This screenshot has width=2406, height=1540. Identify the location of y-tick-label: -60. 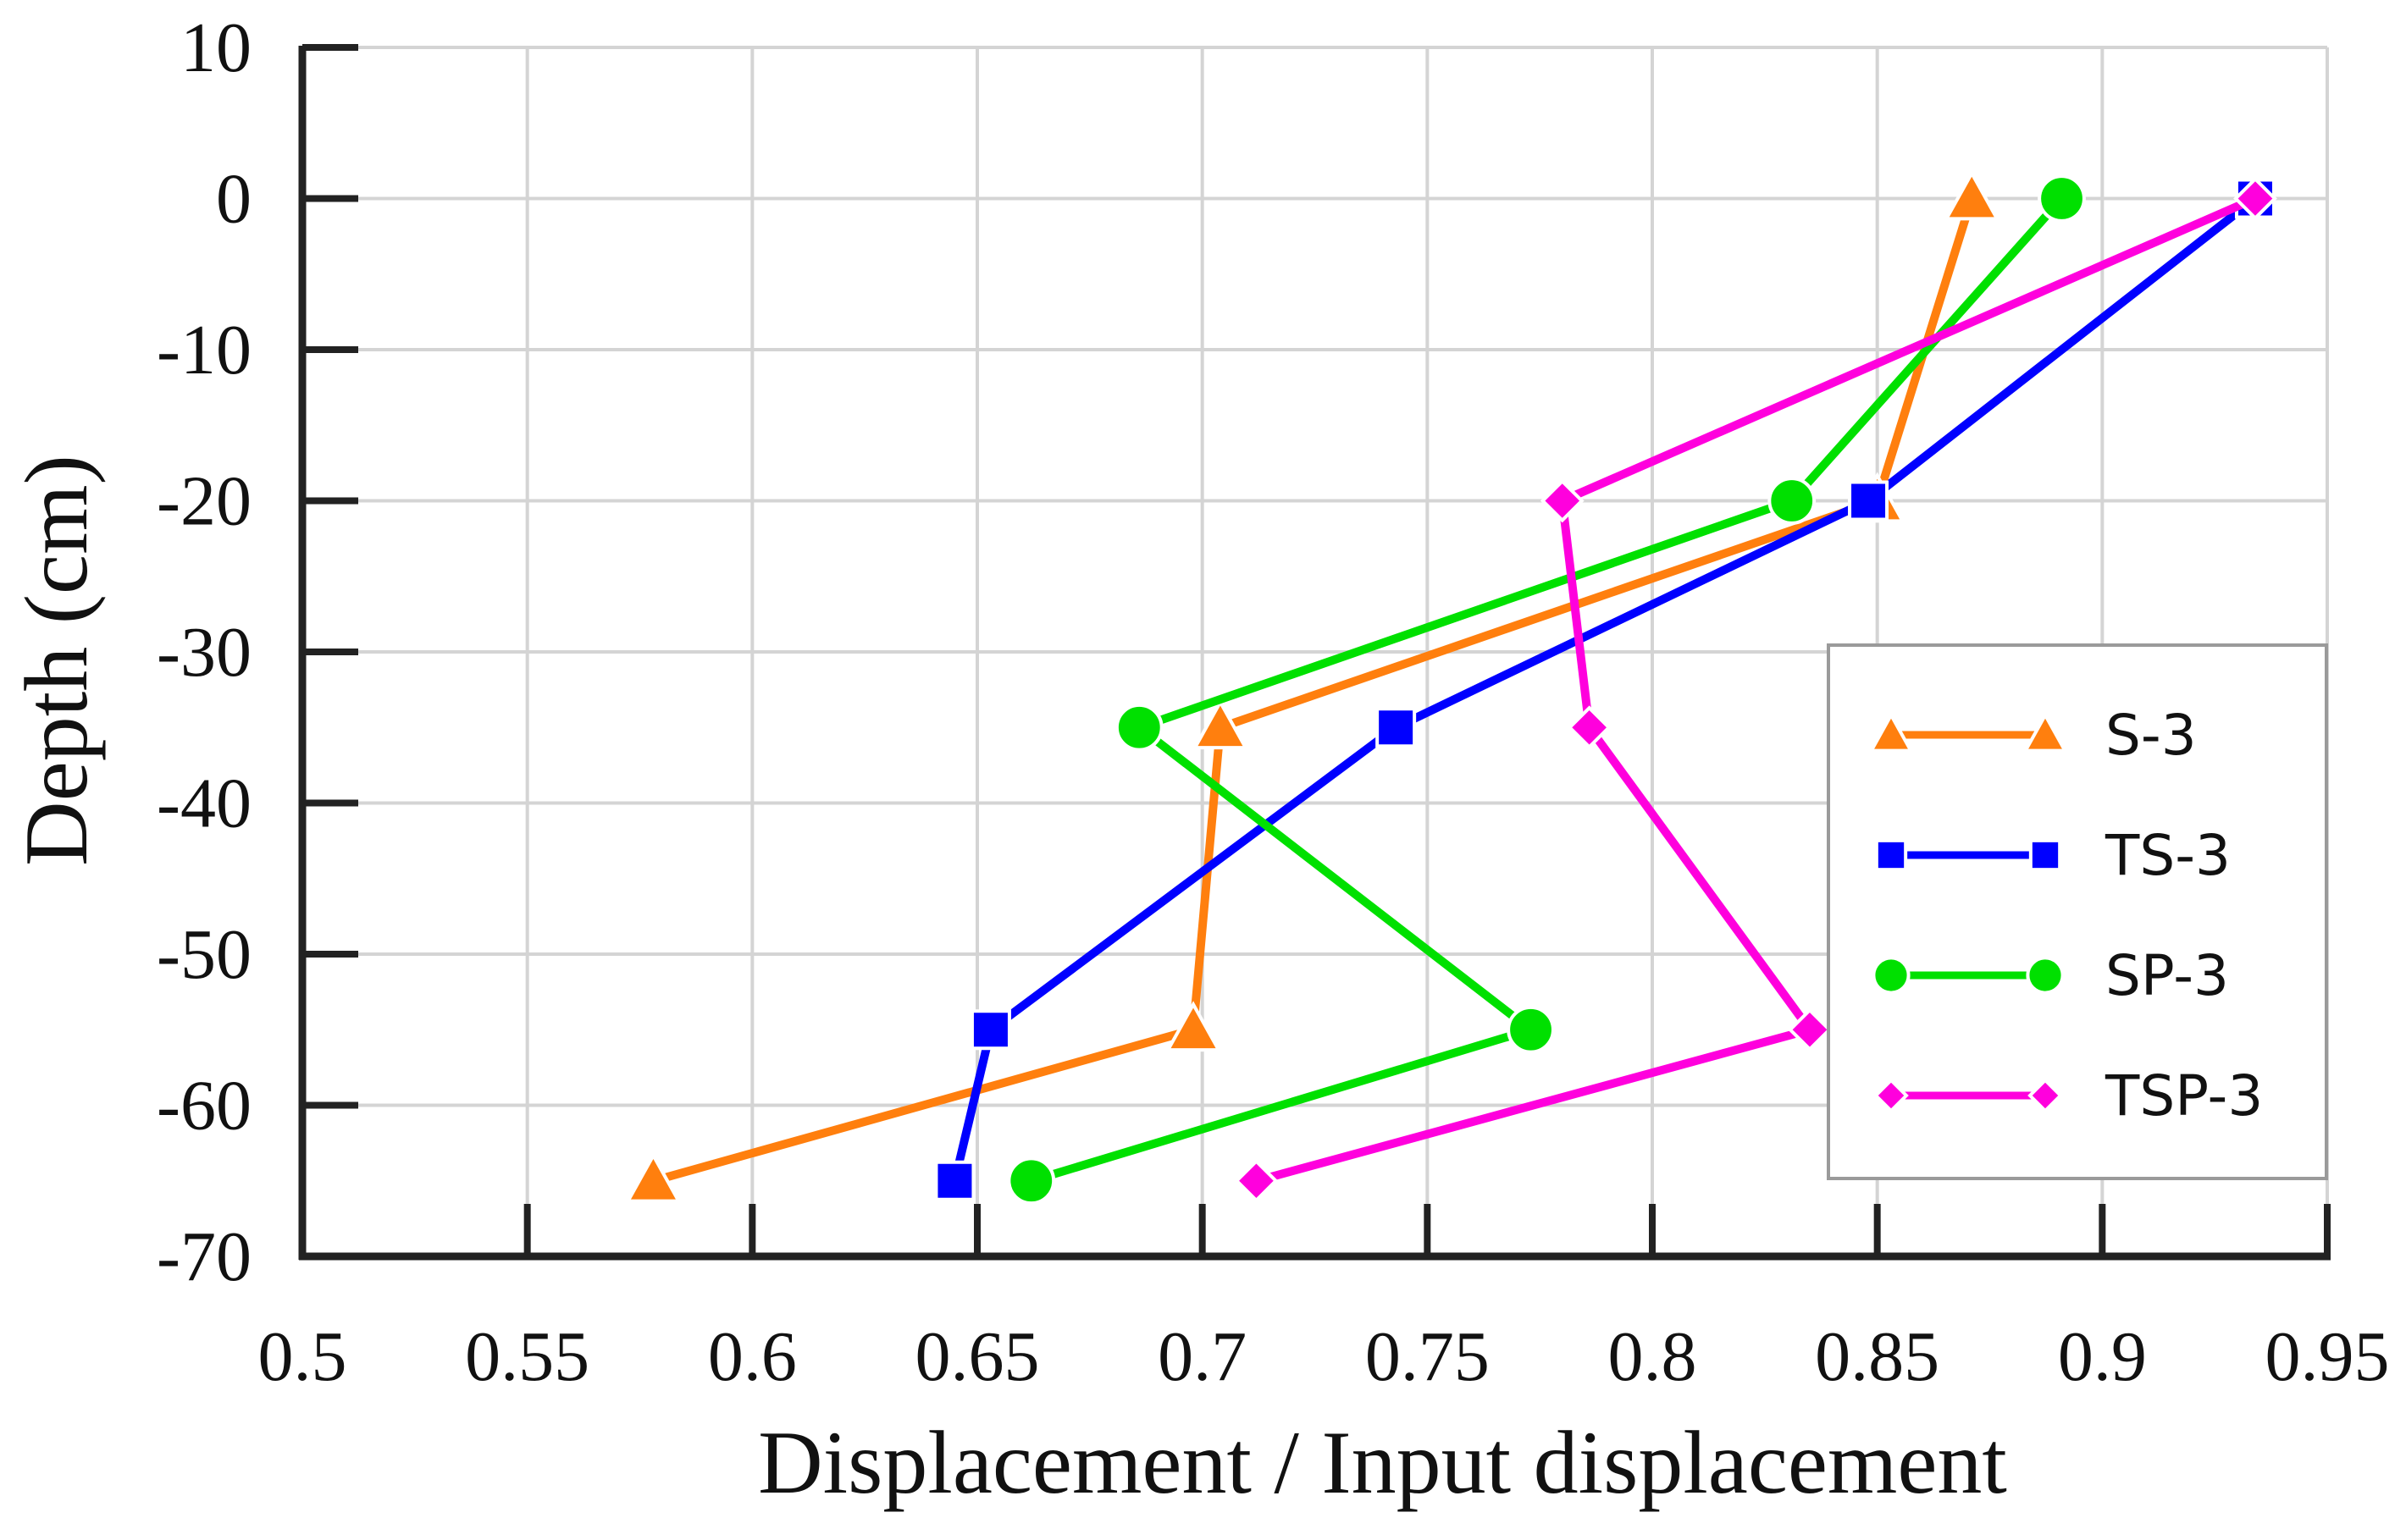
(204, 1106).